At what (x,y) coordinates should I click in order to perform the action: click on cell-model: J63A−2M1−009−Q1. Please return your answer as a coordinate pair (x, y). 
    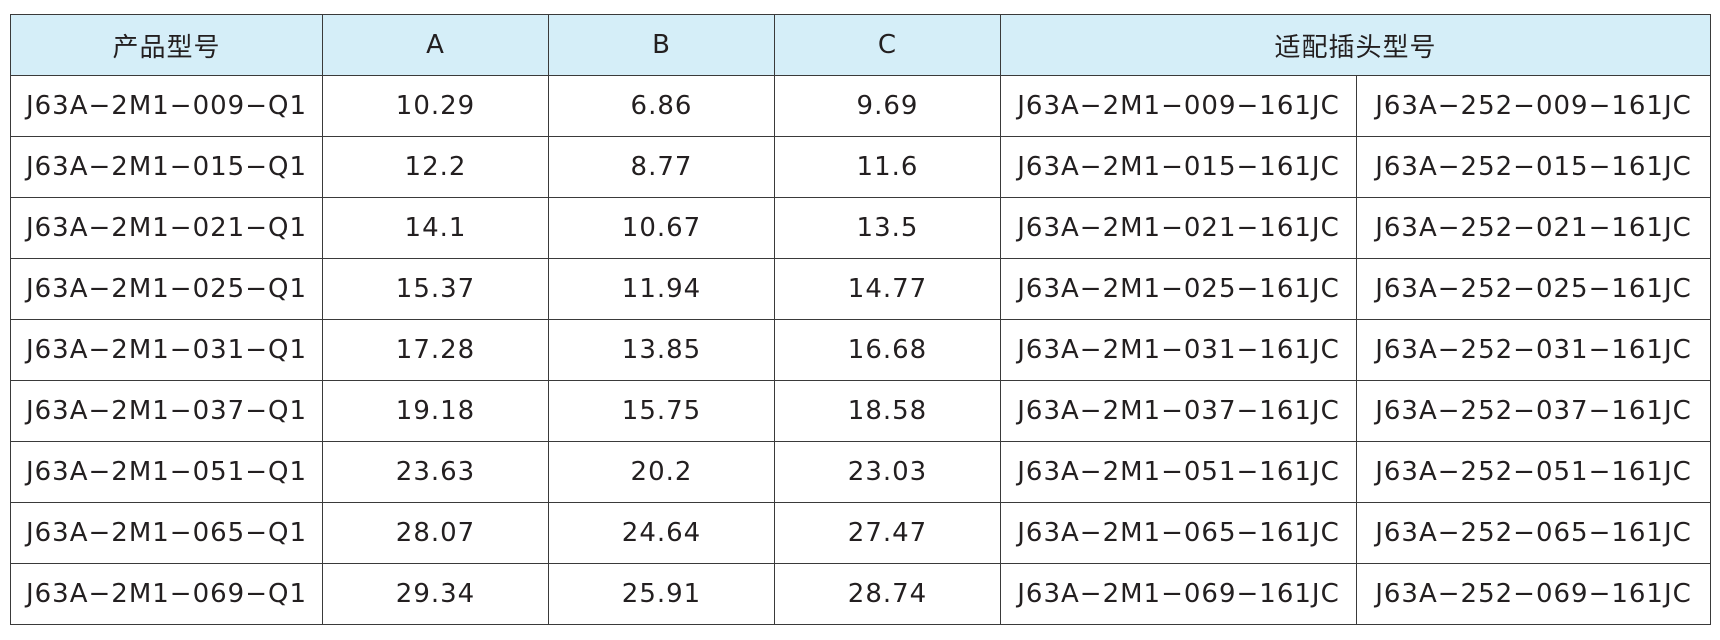
    Looking at the image, I should click on (166, 106).